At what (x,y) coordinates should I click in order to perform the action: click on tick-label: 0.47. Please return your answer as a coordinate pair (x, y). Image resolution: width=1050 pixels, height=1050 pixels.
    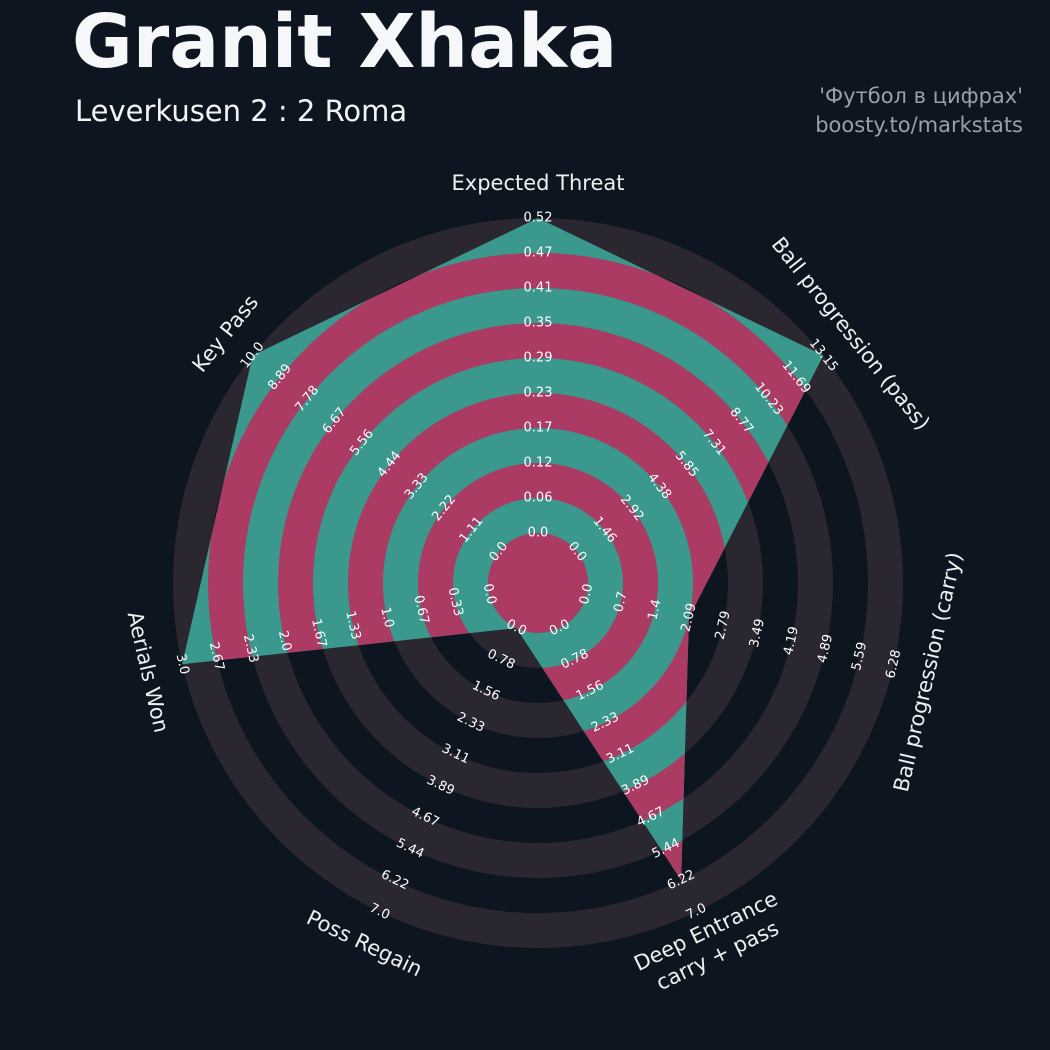
    Looking at the image, I should click on (538, 253).